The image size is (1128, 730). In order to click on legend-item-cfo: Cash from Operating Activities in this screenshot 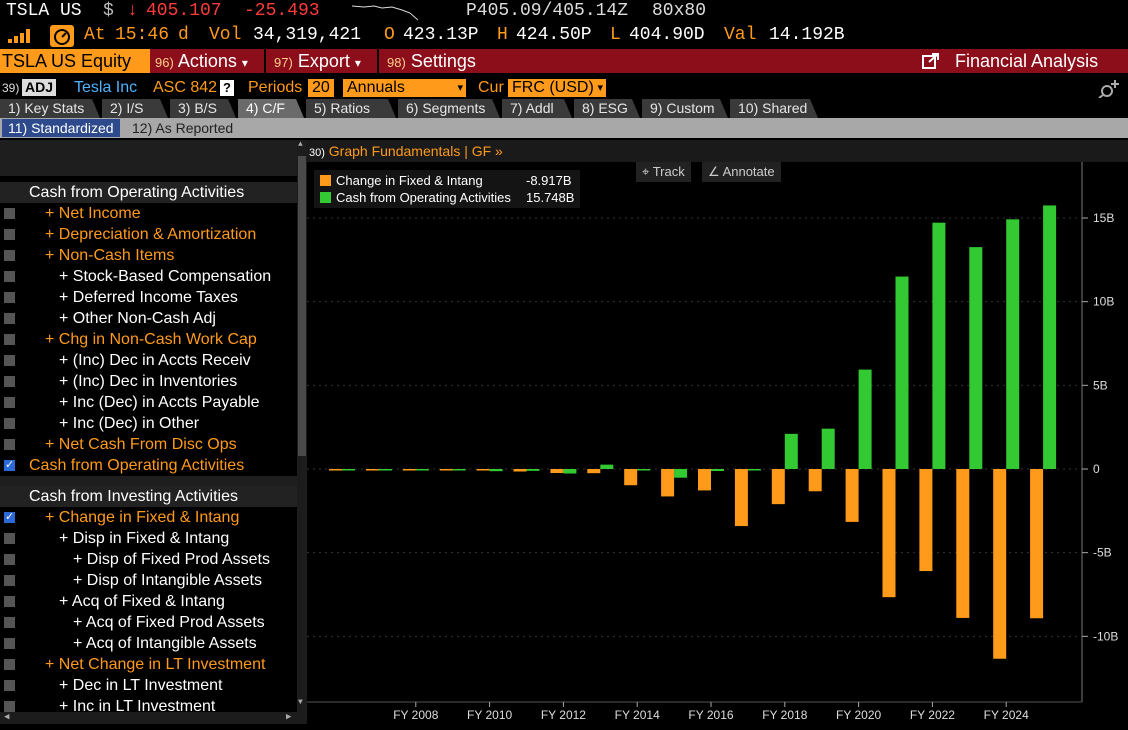, I will do `click(415, 197)`.